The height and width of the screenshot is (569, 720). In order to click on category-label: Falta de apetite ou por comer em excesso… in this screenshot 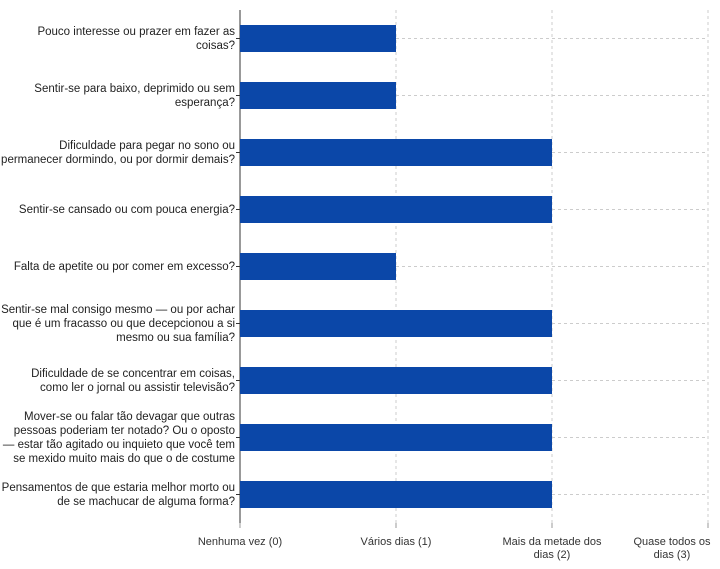, I will do `click(124, 266)`.